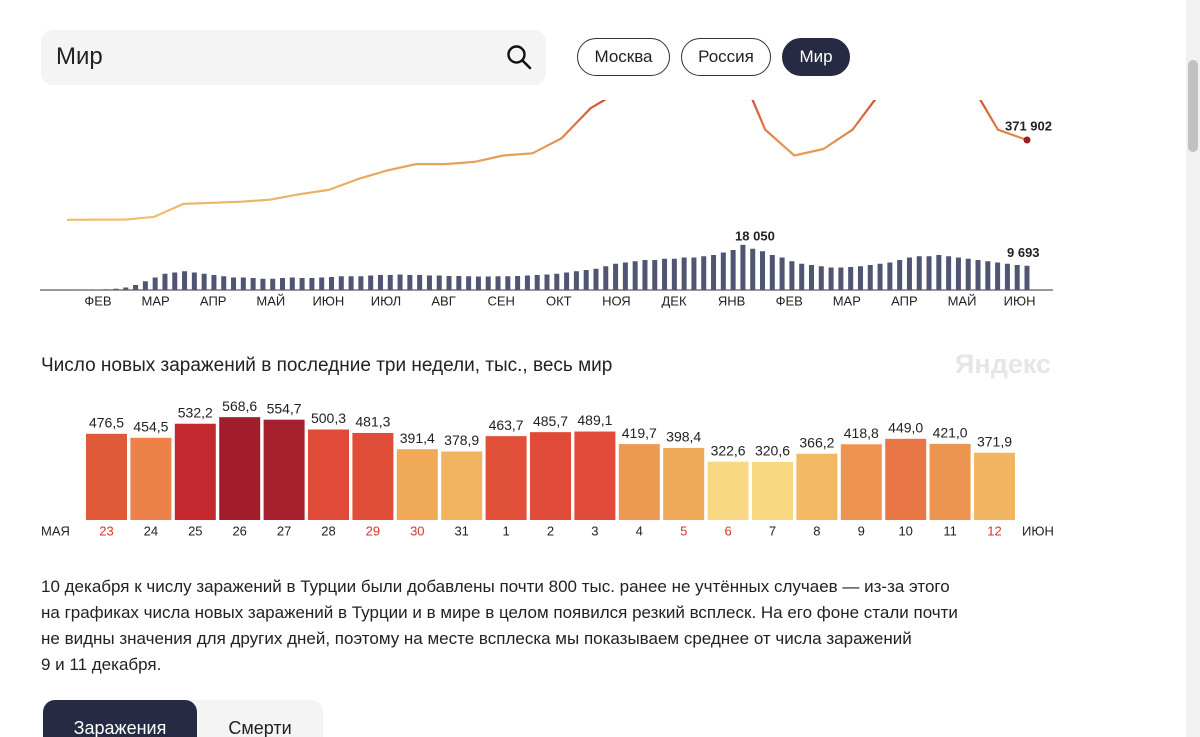 Image resolution: width=1200 pixels, height=737 pixels. I want to click on search-icon, so click(519, 57).